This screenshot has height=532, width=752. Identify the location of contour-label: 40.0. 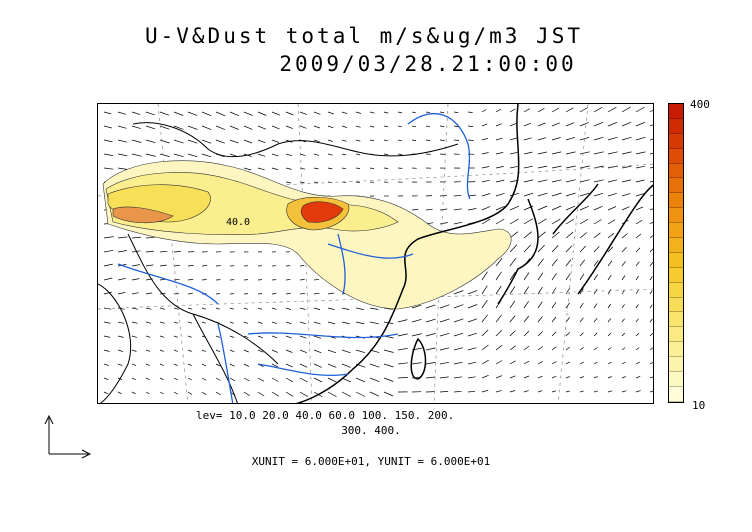
(238, 222).